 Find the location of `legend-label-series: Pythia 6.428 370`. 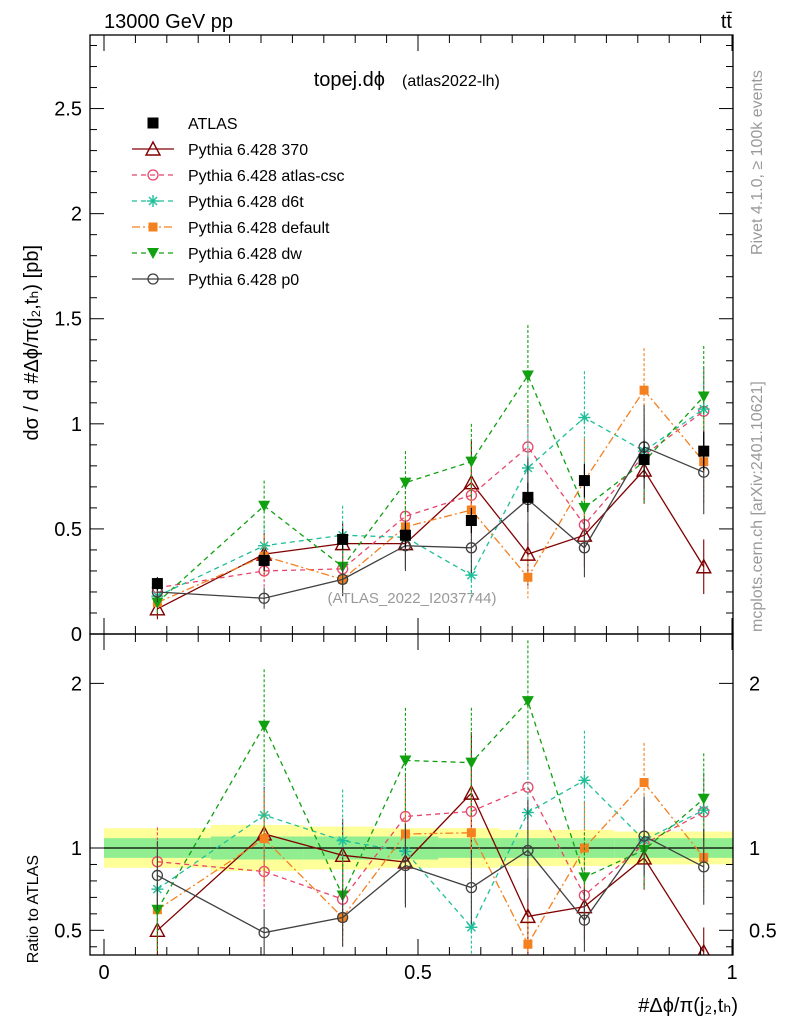

legend-label-series: Pythia 6.428 370 is located at coordinates (248, 150).